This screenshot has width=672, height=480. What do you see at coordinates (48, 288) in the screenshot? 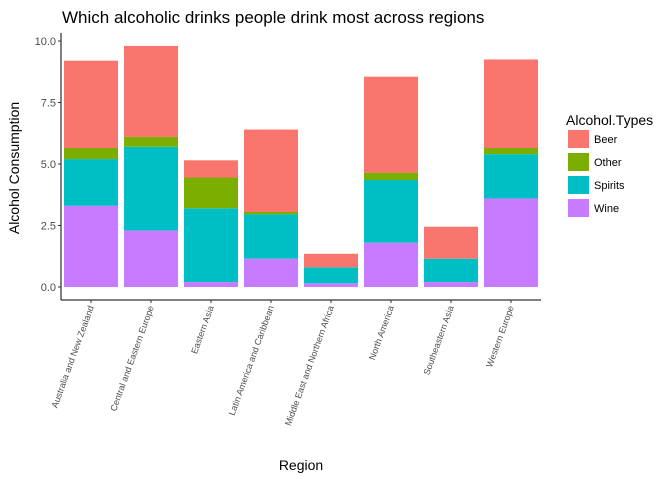
I see `y-tick-label: 0.0` at bounding box center [48, 288].